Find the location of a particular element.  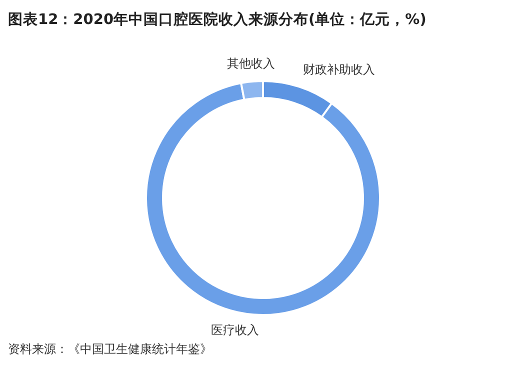

chart-title: 图表12：2020年中国口腔医院收入来源分布(单位：亿元，%) is located at coordinates (217, 19).